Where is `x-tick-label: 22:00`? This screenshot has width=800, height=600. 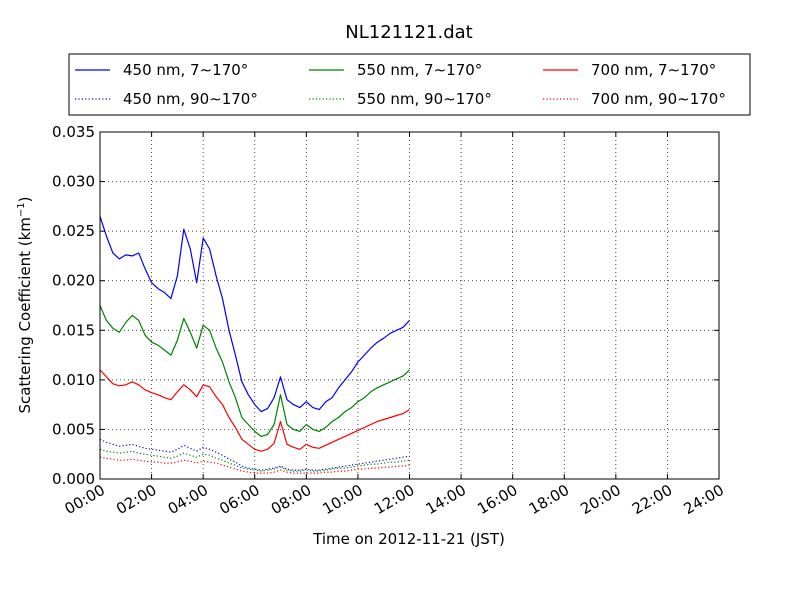 x-tick-label: 22:00 is located at coordinates (652, 499).